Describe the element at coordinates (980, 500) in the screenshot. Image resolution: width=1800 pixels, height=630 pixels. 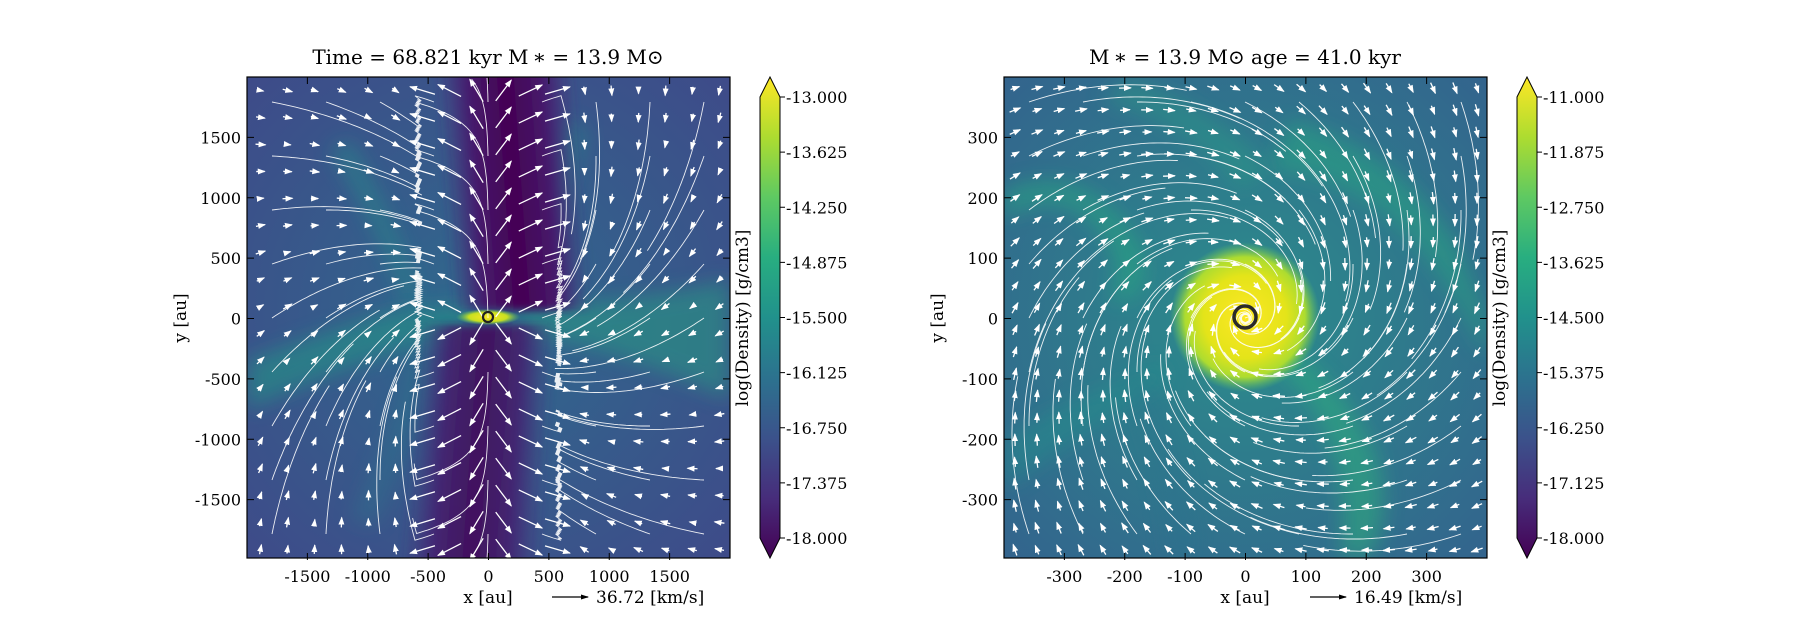
I see `y-tick-label: -300` at that location.